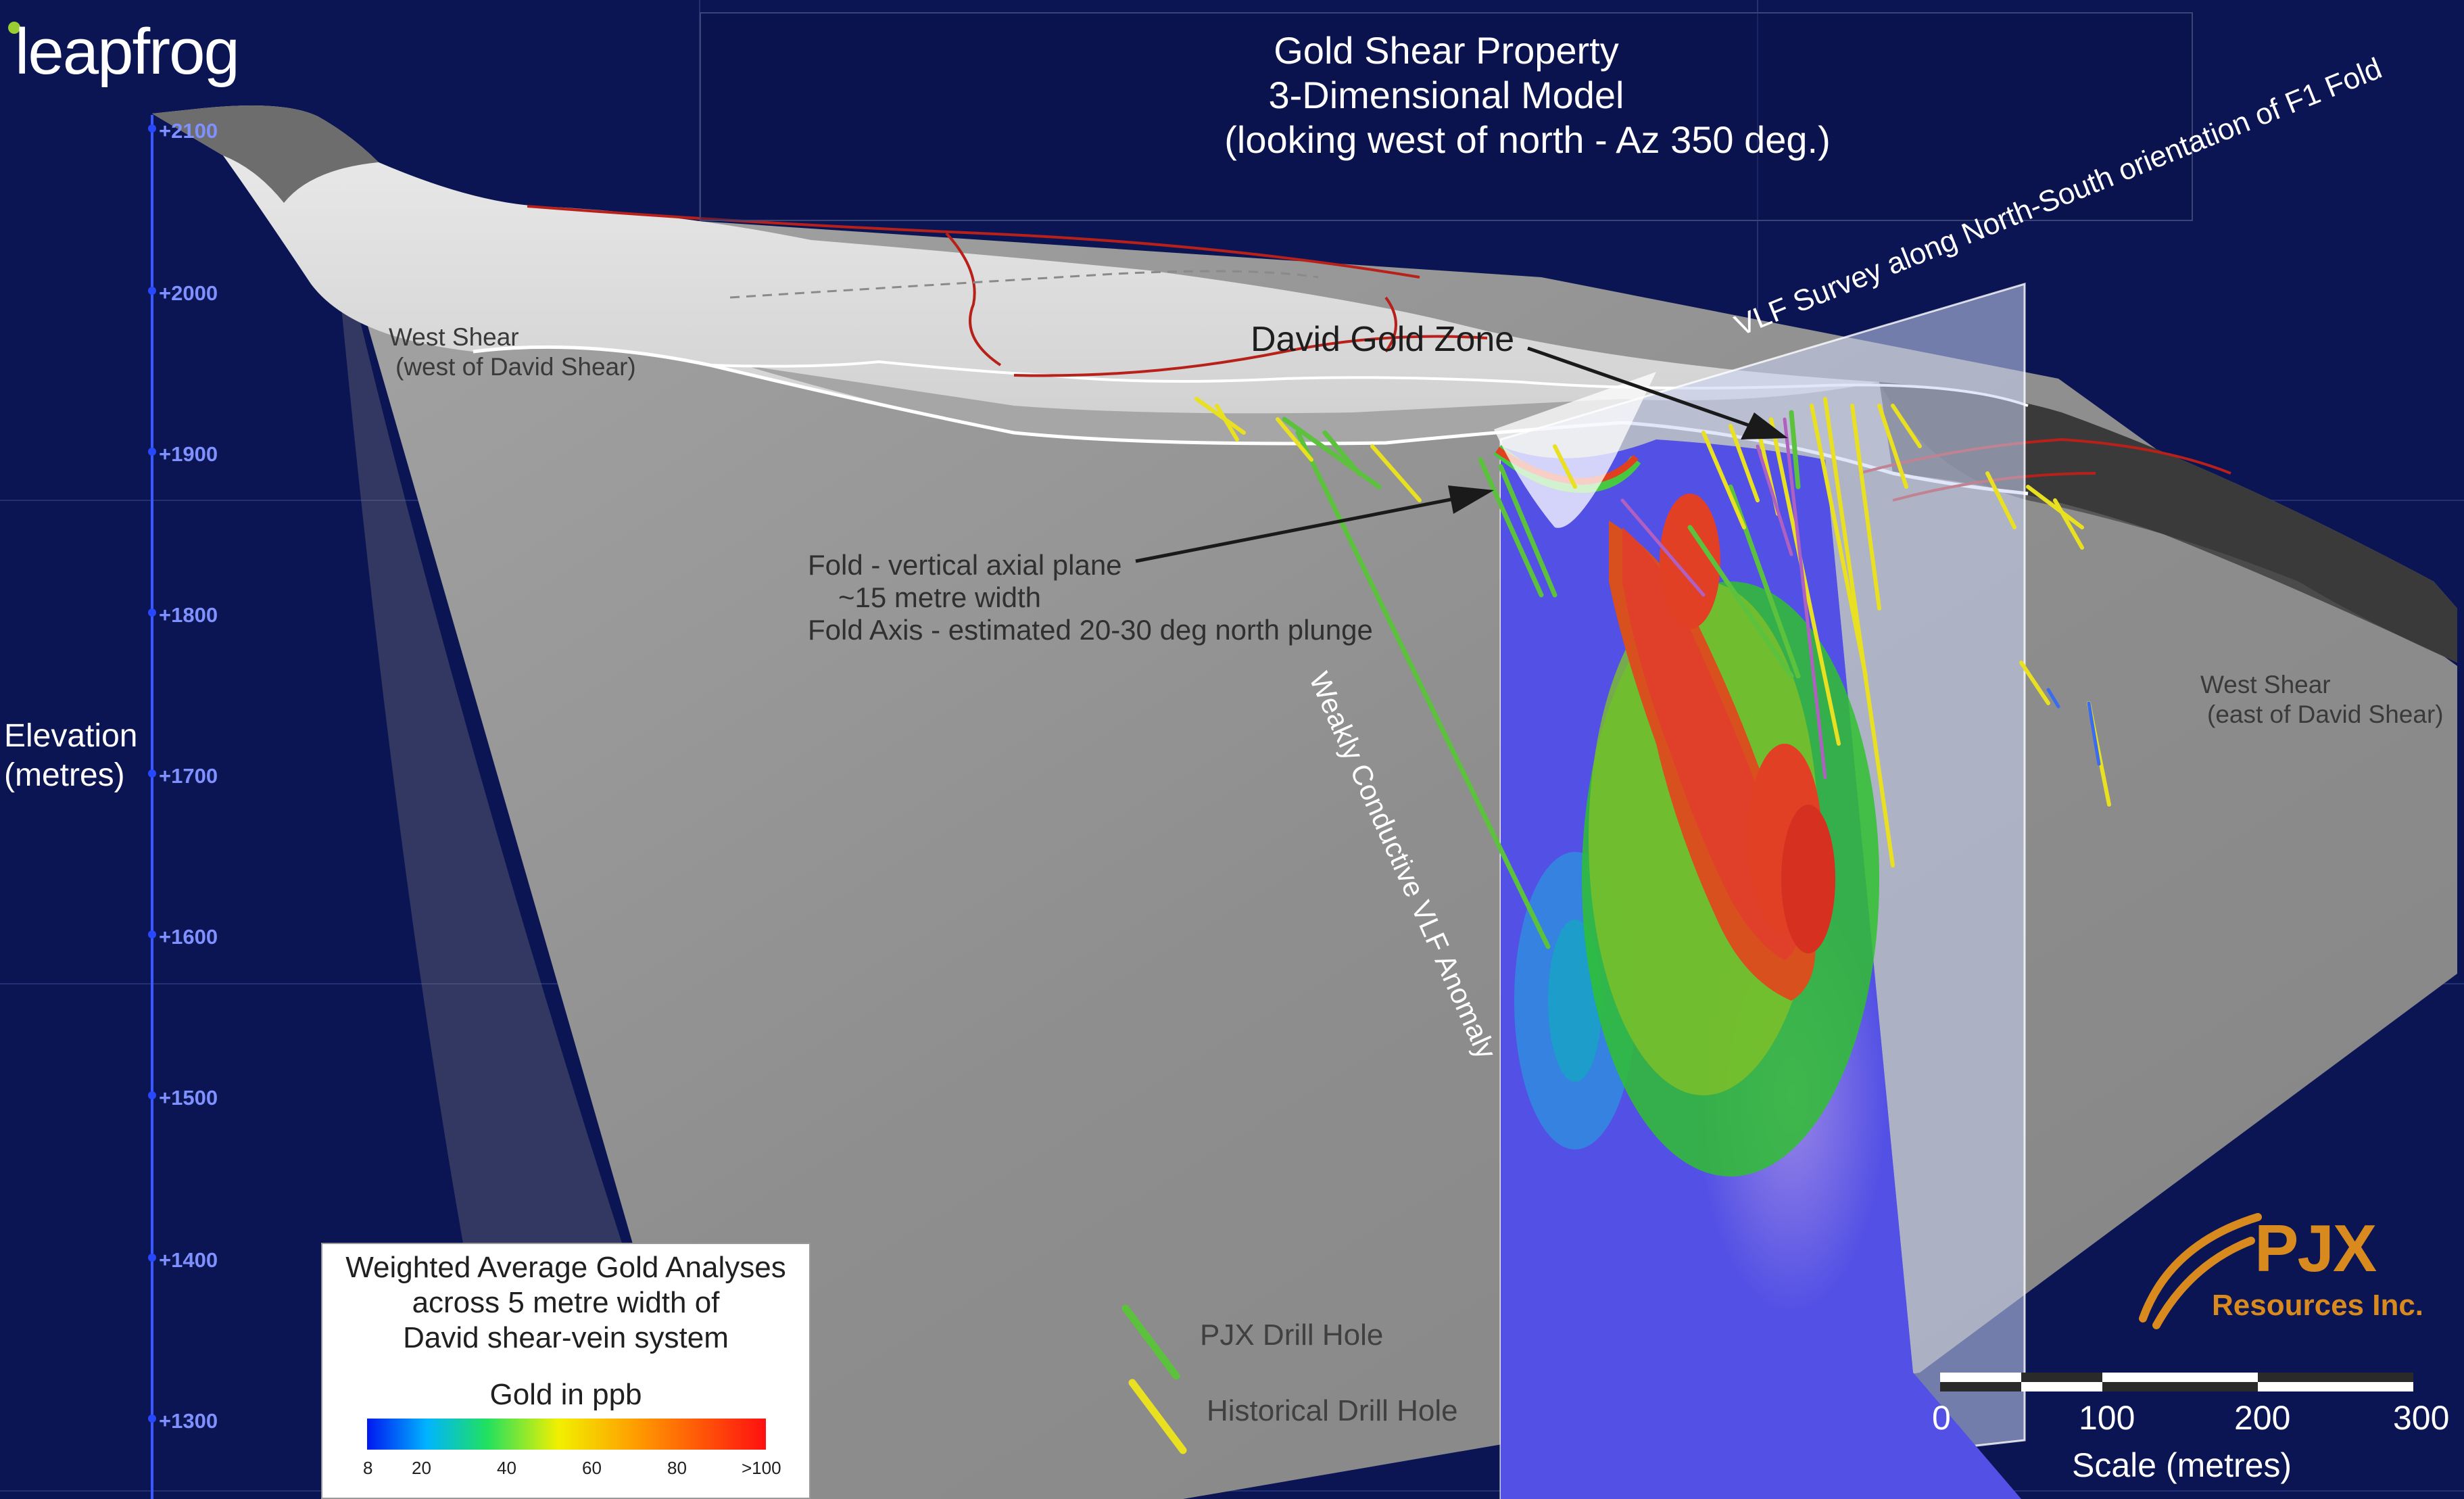 This screenshot has width=2464, height=1499. Describe the element at coordinates (2201, 1271) in the screenshot. I see `pjx-swoosh-icon` at that location.